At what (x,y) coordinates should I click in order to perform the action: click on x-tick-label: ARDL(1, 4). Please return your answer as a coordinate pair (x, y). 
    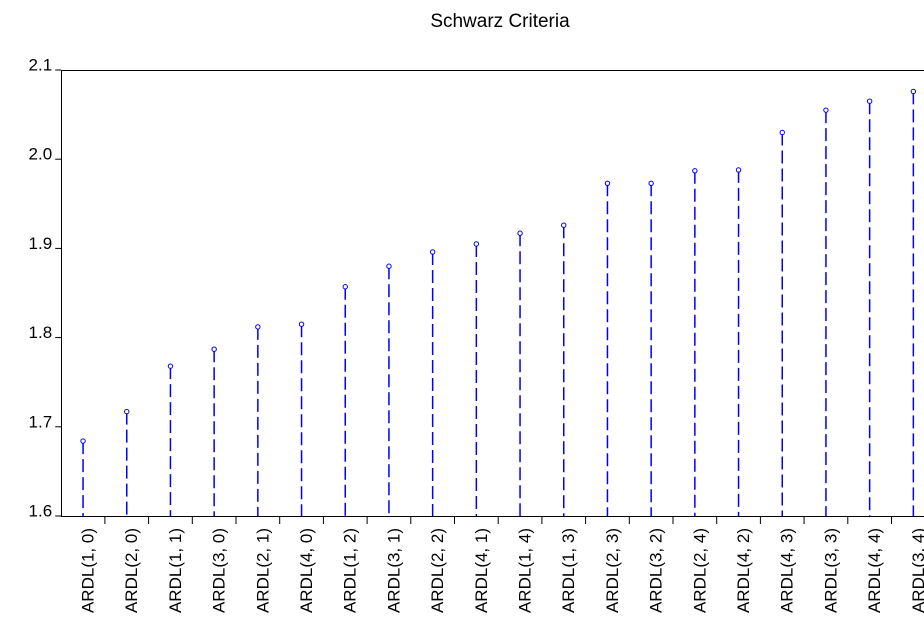
    Looking at the image, I should click on (525, 570).